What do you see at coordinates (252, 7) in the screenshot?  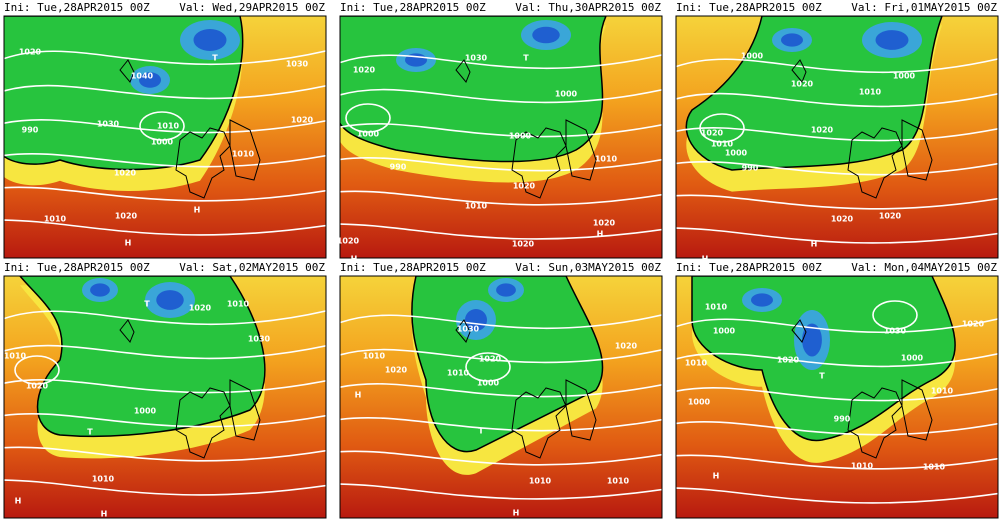 I see `valid-time: Val: Wed,29APR2015 00Z` at bounding box center [252, 7].